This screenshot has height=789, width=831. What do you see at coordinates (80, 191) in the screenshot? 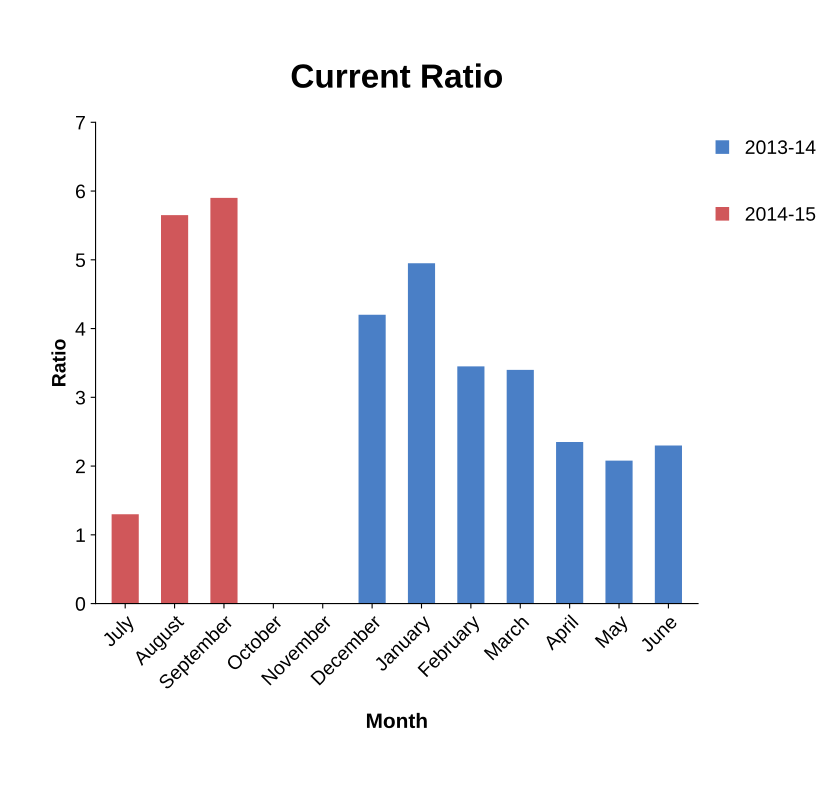
I see `y-tick-label: 6` at bounding box center [80, 191].